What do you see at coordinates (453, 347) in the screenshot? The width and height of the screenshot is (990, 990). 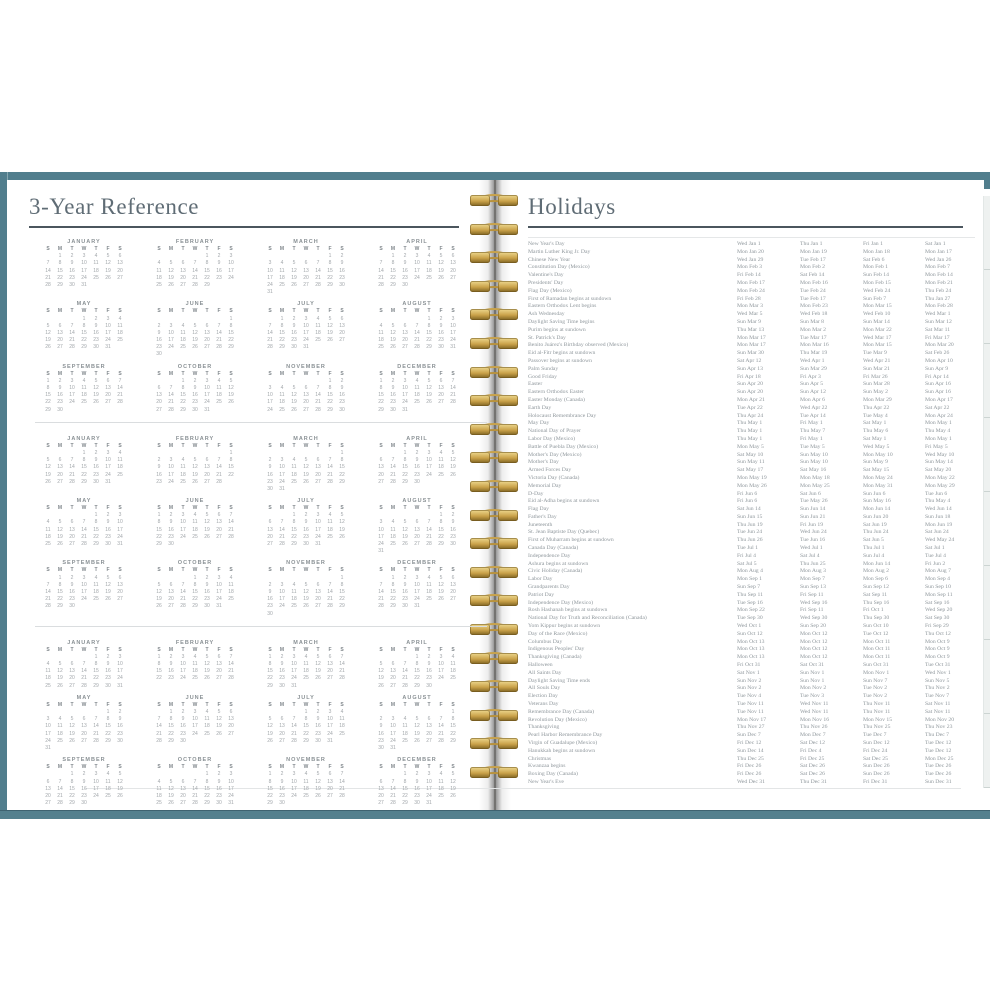 I see `day-number: 31` at bounding box center [453, 347].